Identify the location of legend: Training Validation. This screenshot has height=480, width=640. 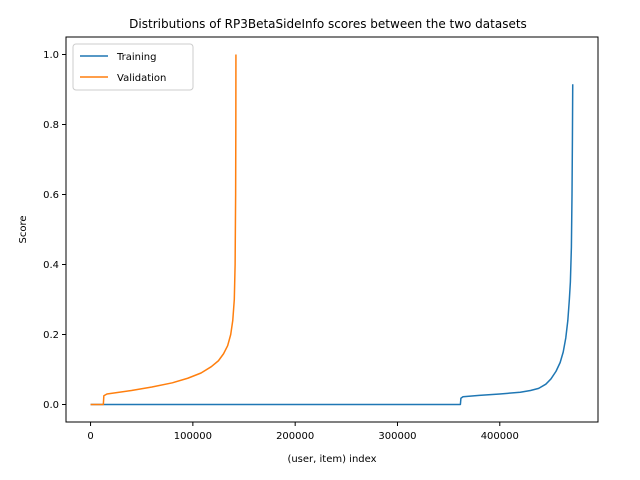
(133, 67).